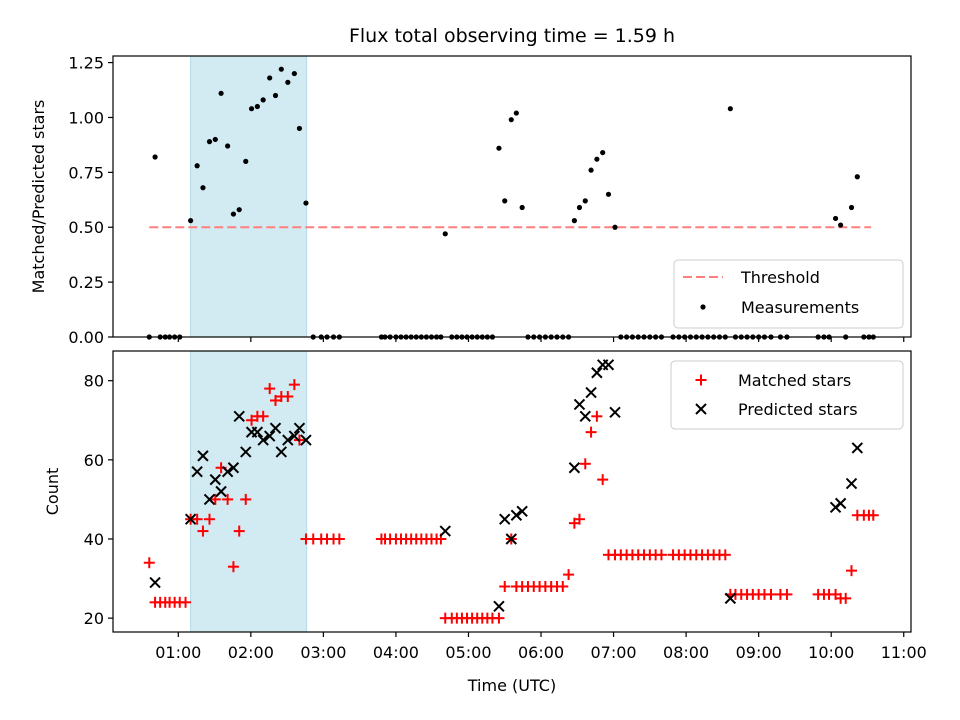  What do you see at coordinates (798, 409) in the screenshot?
I see `legend-predicted-label: Predicted stars` at bounding box center [798, 409].